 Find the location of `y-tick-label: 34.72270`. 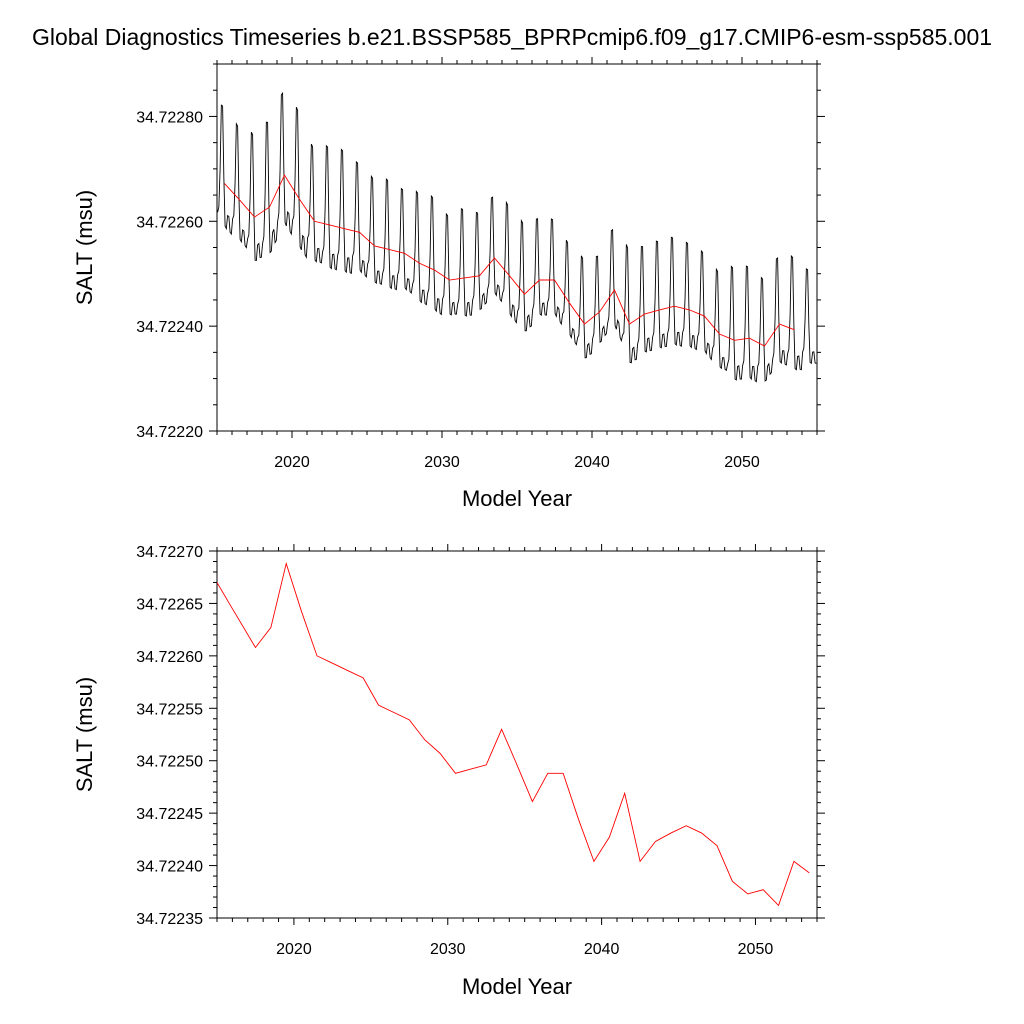

y-tick-label: 34.72270 is located at coordinates (169, 552).